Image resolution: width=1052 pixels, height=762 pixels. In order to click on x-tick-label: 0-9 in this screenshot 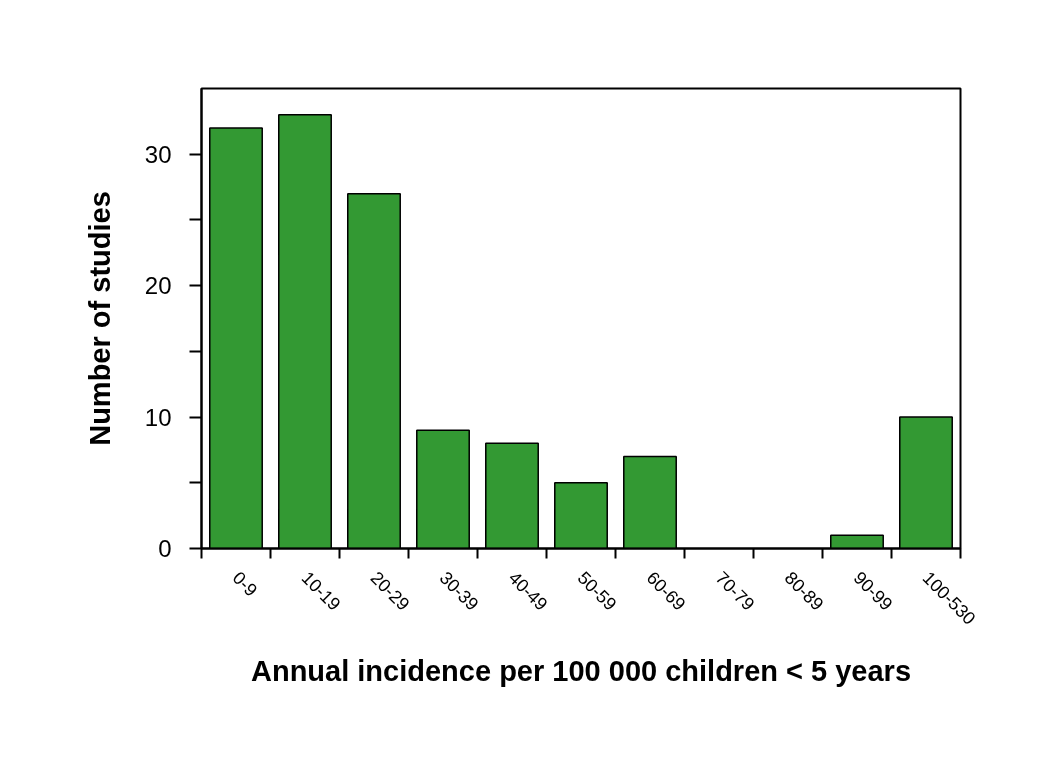, I will do `click(245, 584)`.